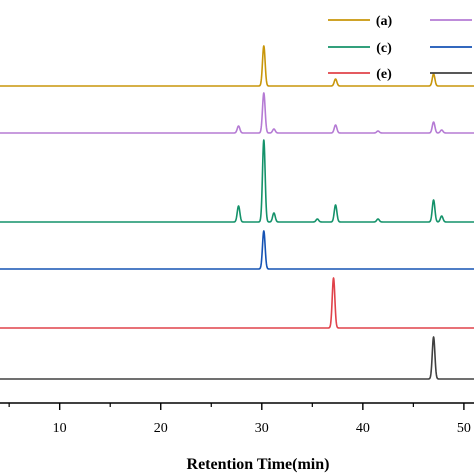  I want to click on x-tick-label: 40, so click(363, 428).